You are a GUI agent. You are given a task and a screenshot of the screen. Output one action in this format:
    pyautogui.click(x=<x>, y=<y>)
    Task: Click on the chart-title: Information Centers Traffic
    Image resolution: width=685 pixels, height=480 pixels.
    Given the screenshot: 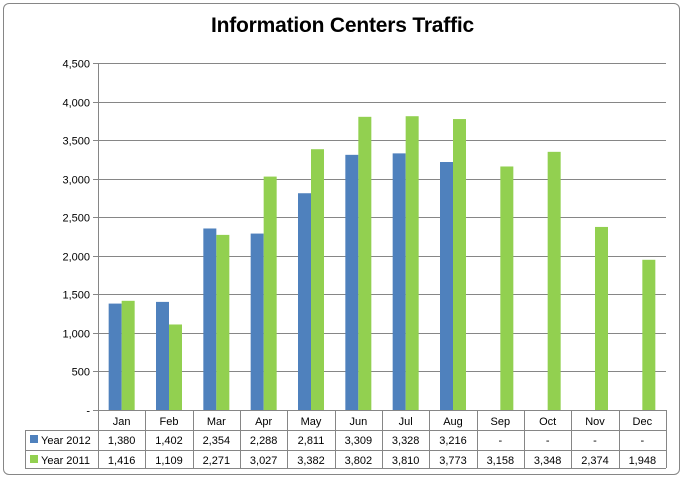 What is the action you would take?
    pyautogui.click(x=342, y=25)
    